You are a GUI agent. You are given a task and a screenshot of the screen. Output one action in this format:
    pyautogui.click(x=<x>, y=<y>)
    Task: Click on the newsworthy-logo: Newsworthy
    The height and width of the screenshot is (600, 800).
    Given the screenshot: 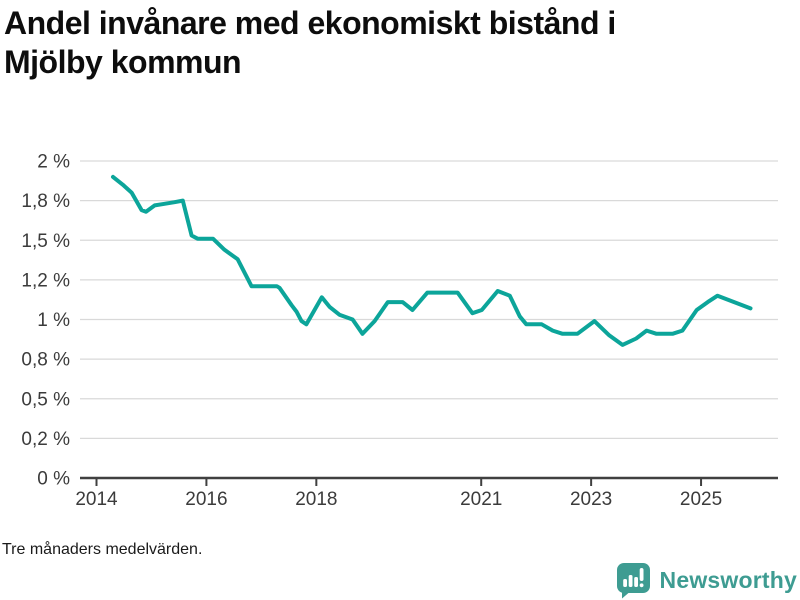 What is the action you would take?
    pyautogui.click(x=706, y=580)
    